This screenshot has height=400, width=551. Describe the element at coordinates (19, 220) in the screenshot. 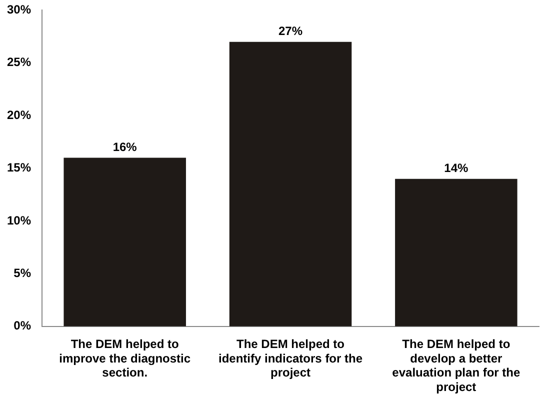

I see `y-tick-label: 10%` at that location.